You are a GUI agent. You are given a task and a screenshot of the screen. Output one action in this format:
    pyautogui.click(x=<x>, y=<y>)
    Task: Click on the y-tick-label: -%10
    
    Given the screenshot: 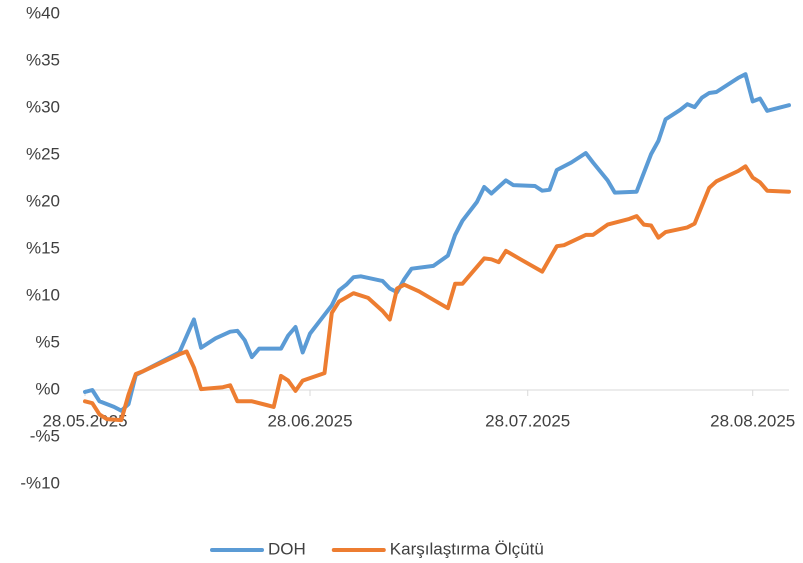 What is the action you would take?
    pyautogui.click(x=40, y=482)
    